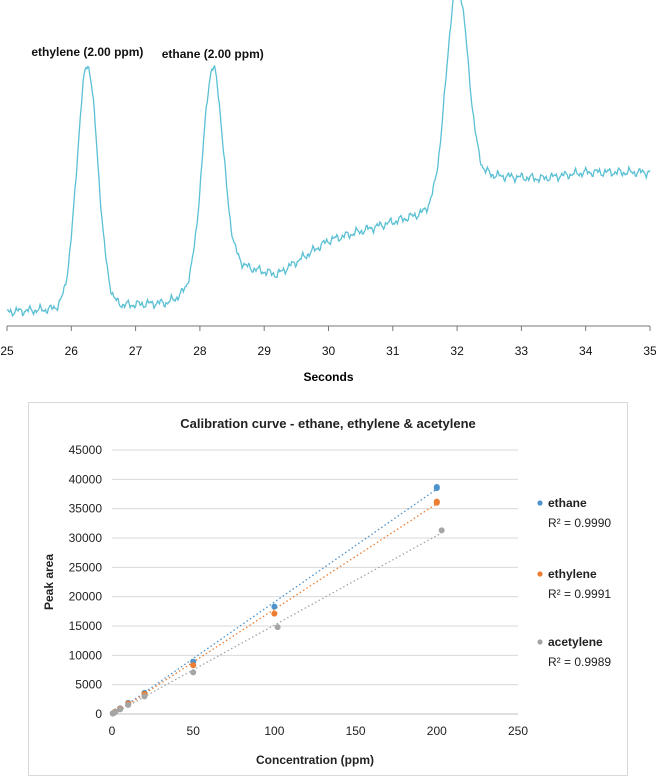  What do you see at coordinates (86, 479) in the screenshot?
I see `y-tick-label: 40000` at bounding box center [86, 479].